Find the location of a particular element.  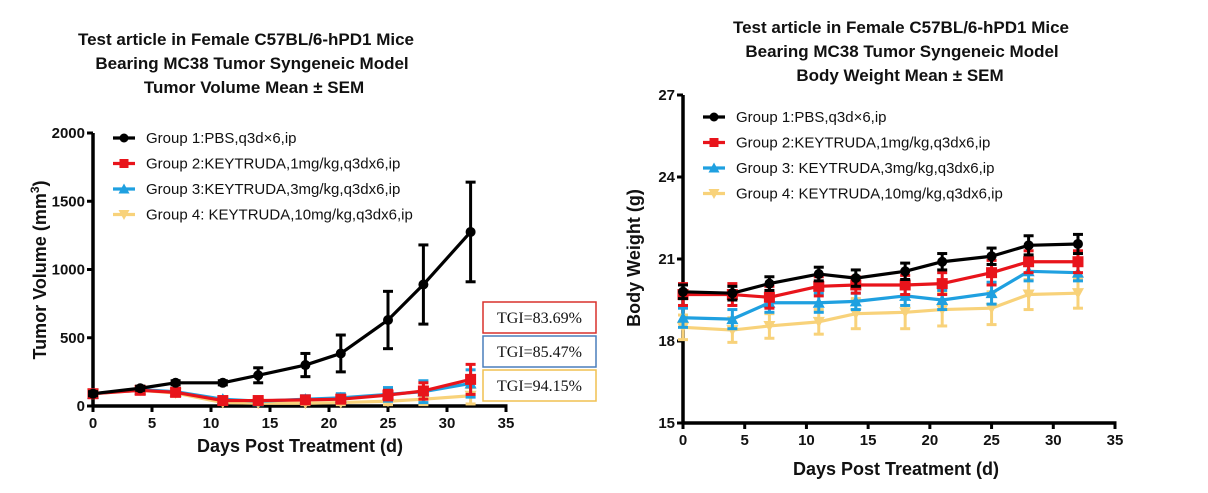

legend-item-4: Group 4: KEYTRUDA,10mg/kg,q3dx6,ip is located at coordinates (853, 194).